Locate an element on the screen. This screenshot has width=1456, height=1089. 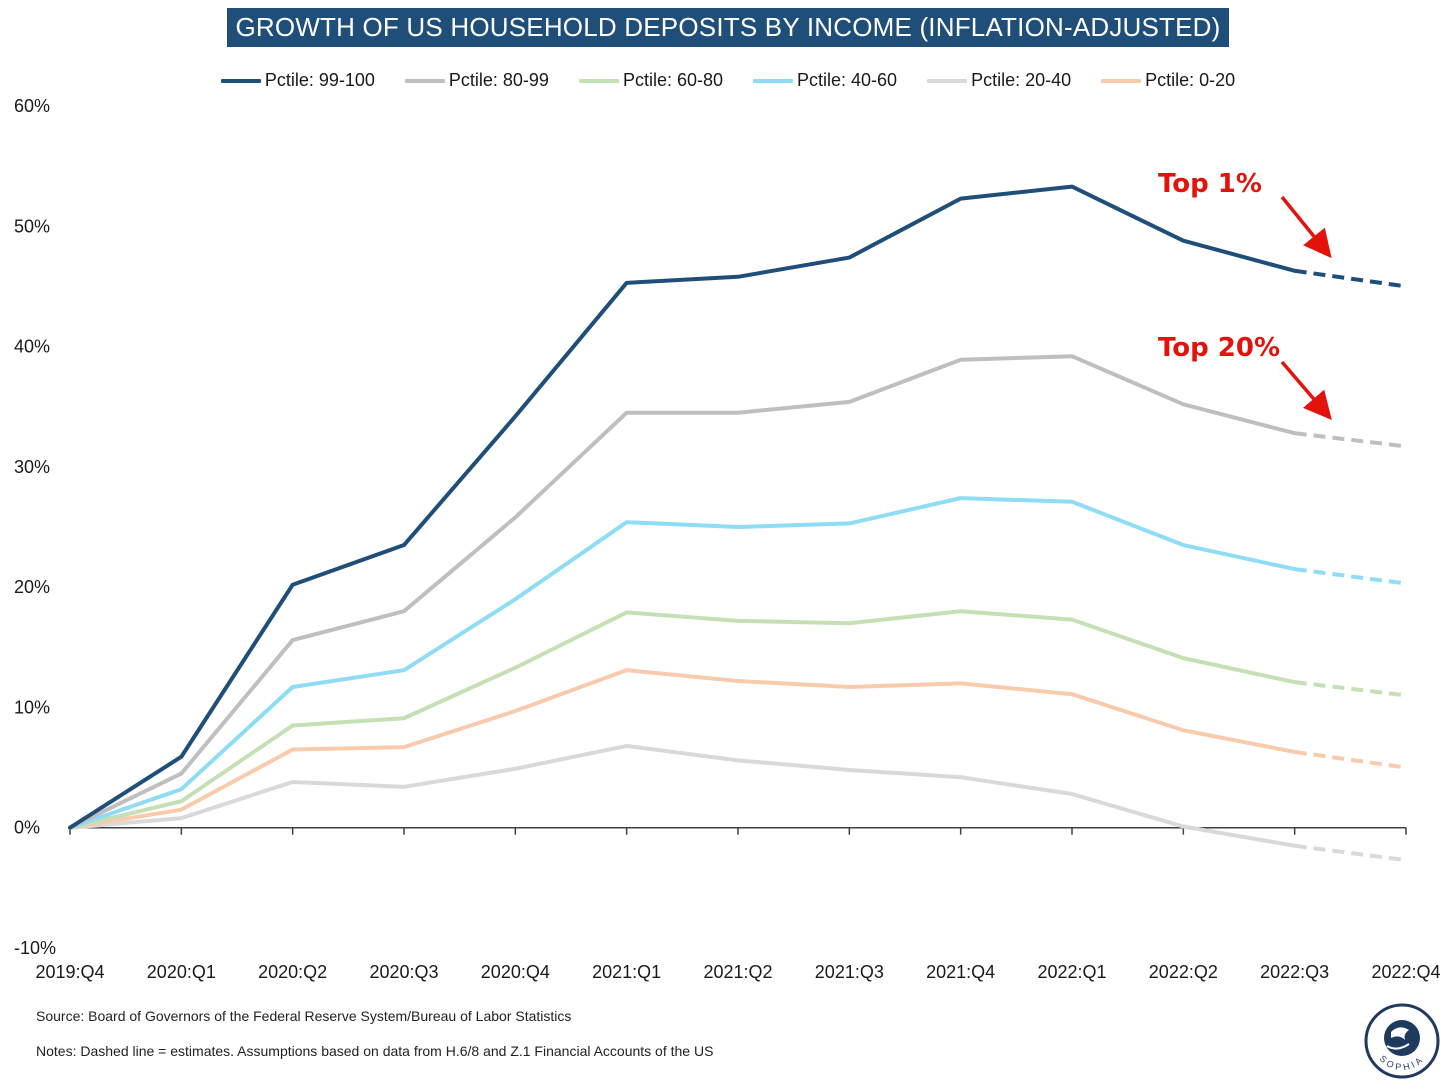
legend-label: Pctile: 60-80 is located at coordinates (673, 80).